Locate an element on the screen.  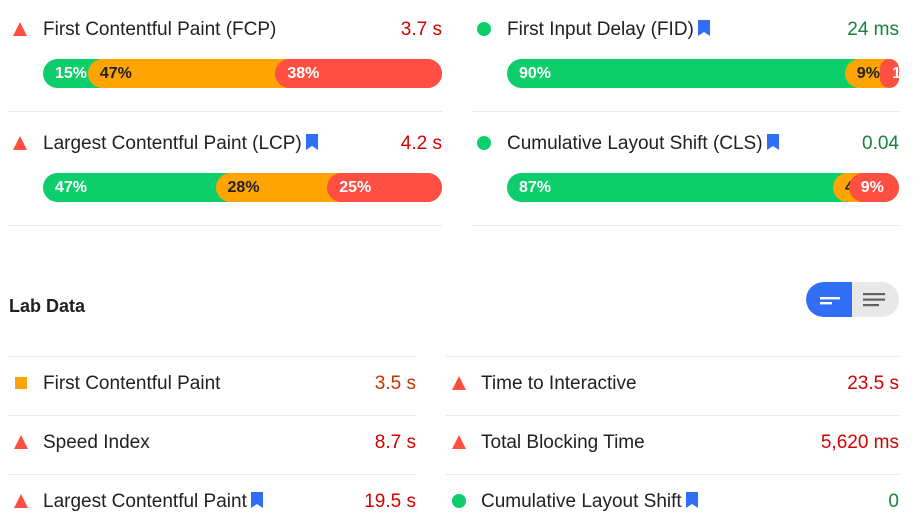
metric-label: Cumulative Layout Shift (CLS) is located at coordinates (643, 144).